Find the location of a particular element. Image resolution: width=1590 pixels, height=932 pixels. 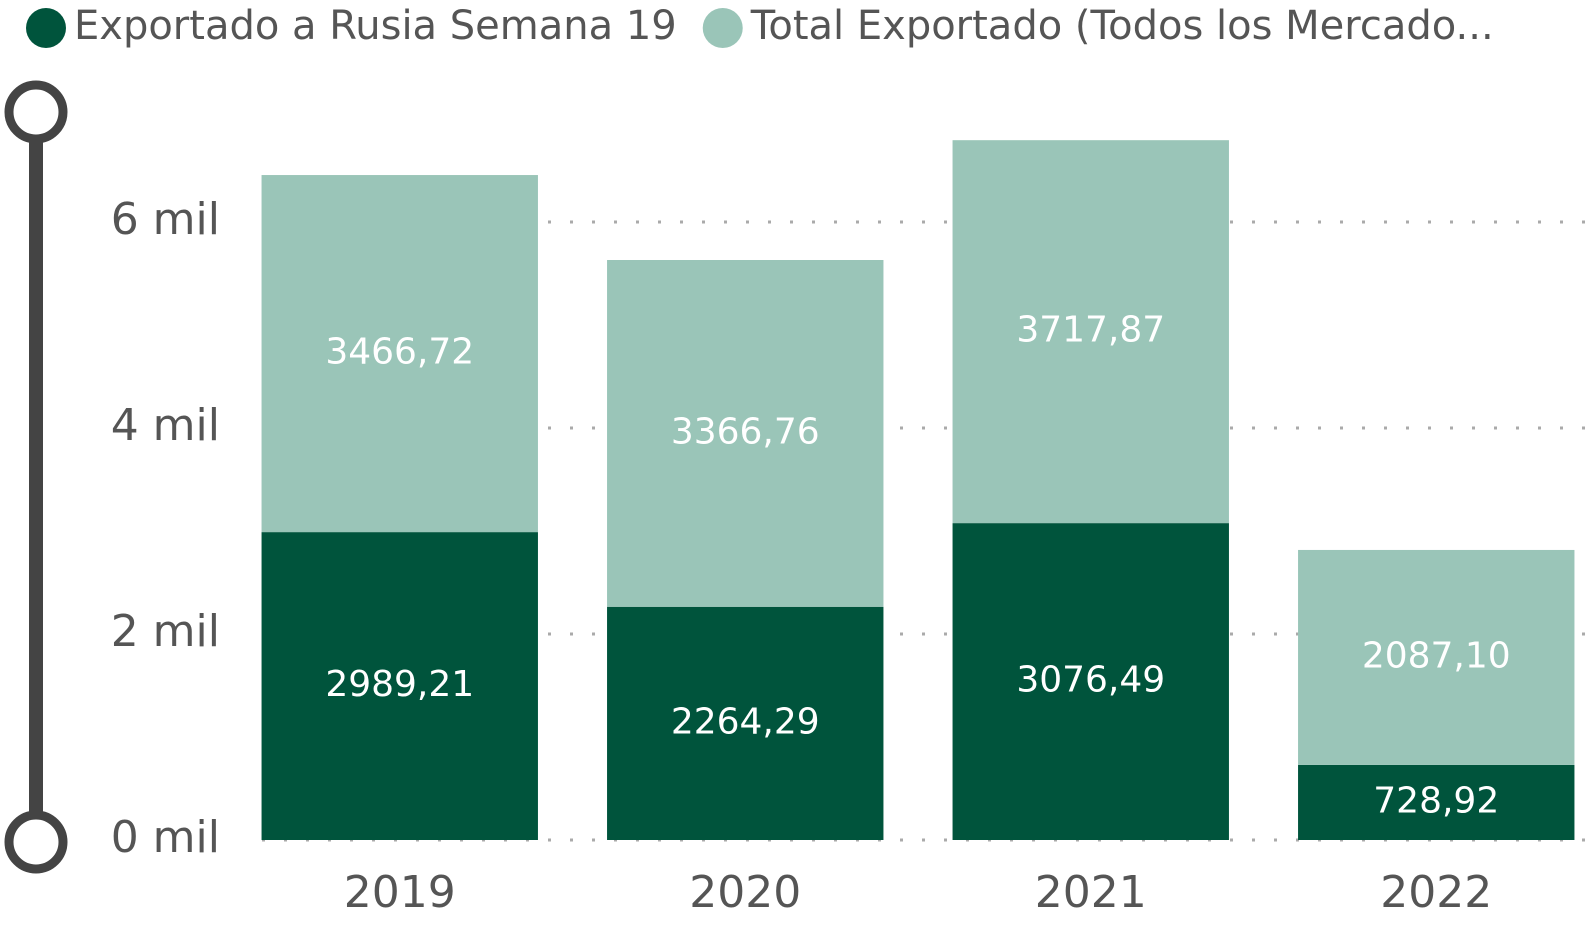

data-label: 3466,72 is located at coordinates (399, 352).